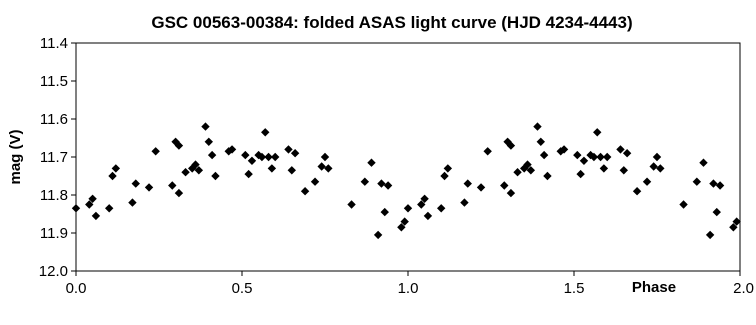 The width and height of the screenshot is (756, 325). Describe the element at coordinates (54, 81) in the screenshot. I see `y-tick-label: 11.5` at that location.